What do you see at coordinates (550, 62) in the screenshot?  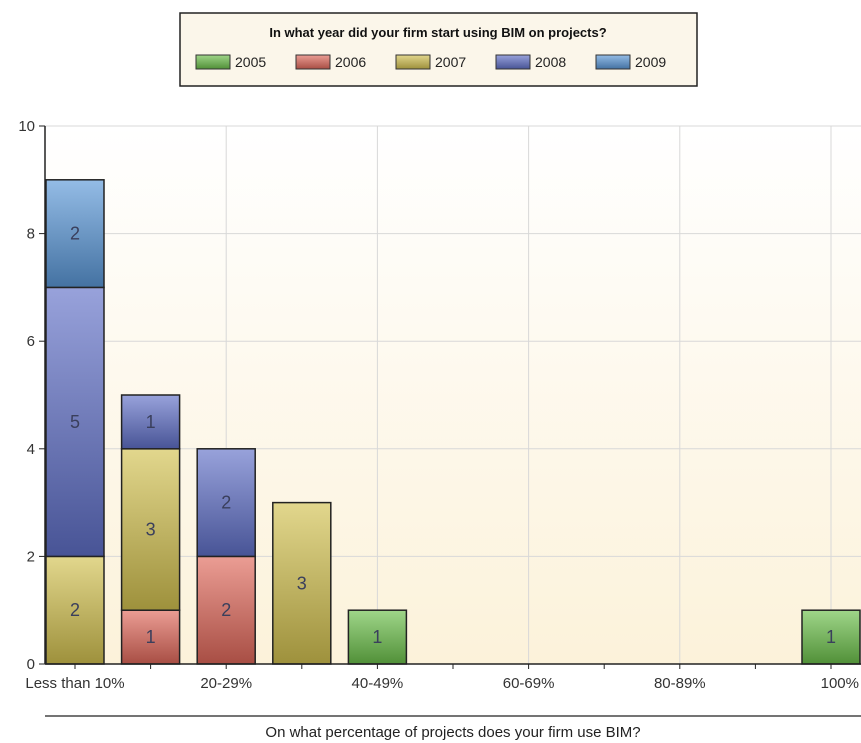 I see `legend-label: 2008` at bounding box center [550, 62].